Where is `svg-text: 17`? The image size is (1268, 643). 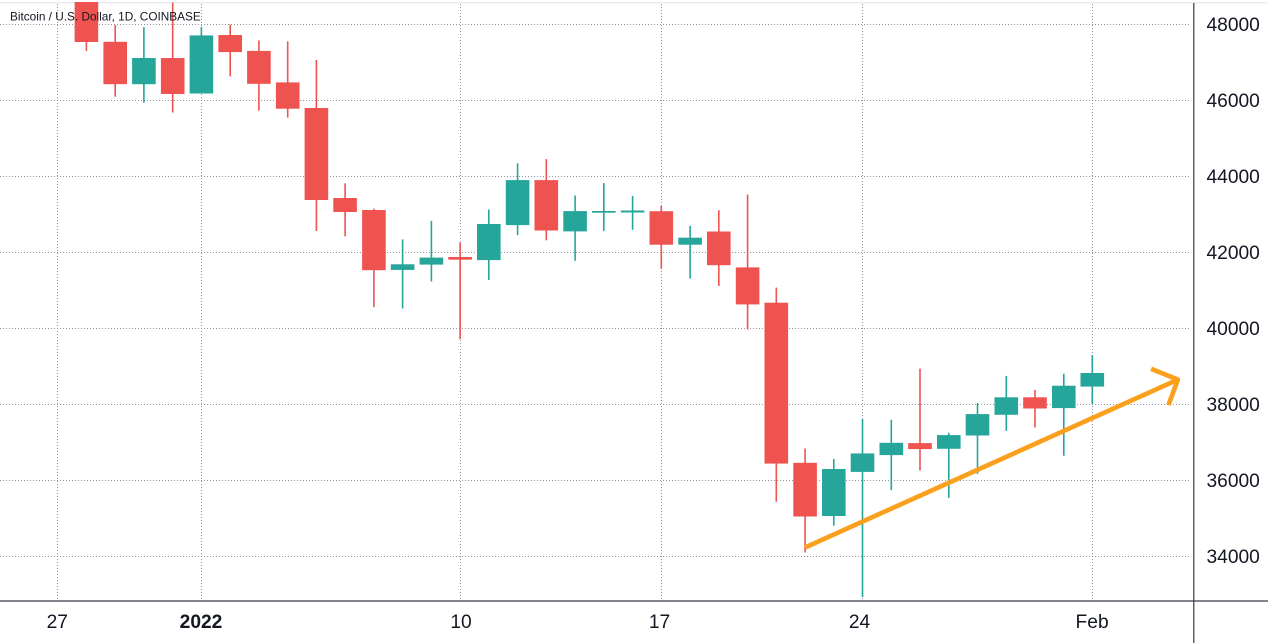 svg-text: 17 is located at coordinates (659, 622).